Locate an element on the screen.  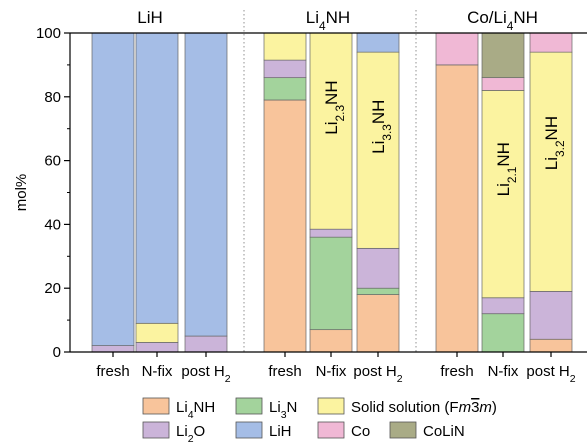
legend-swatch-lih is located at coordinates (249, 430).